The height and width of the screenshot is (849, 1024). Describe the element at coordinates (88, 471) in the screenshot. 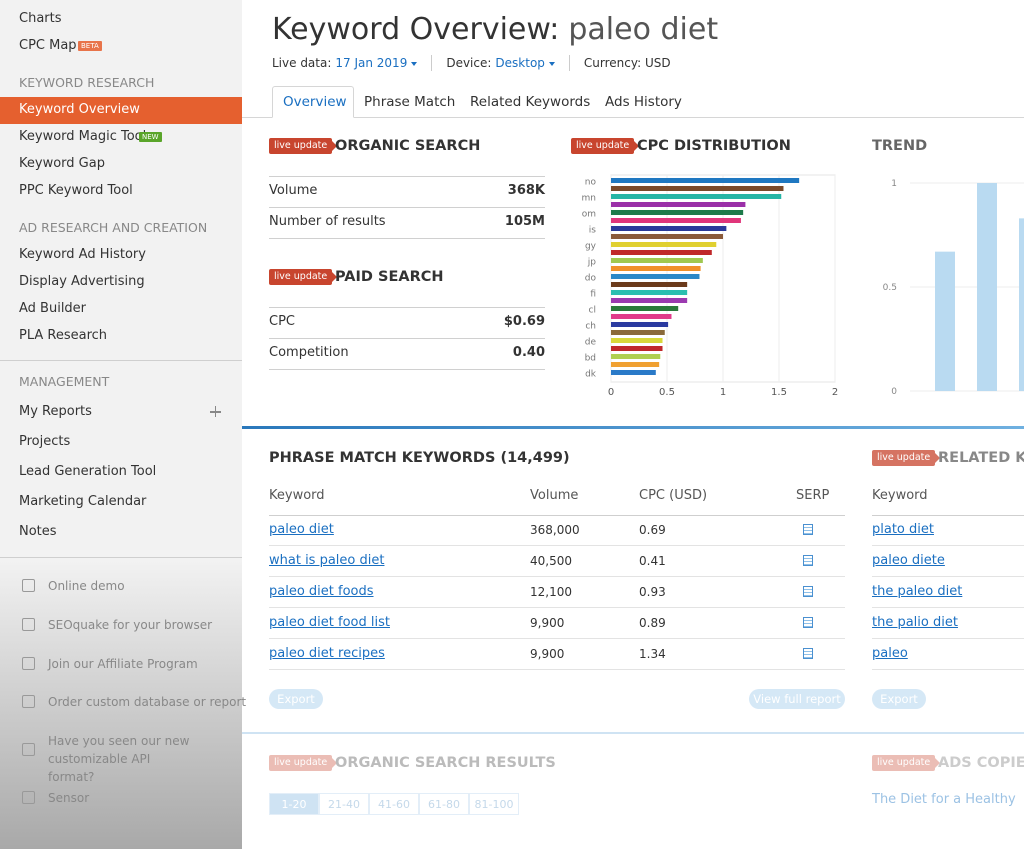

I see `menu-item: Lead Generation Tool` at that location.